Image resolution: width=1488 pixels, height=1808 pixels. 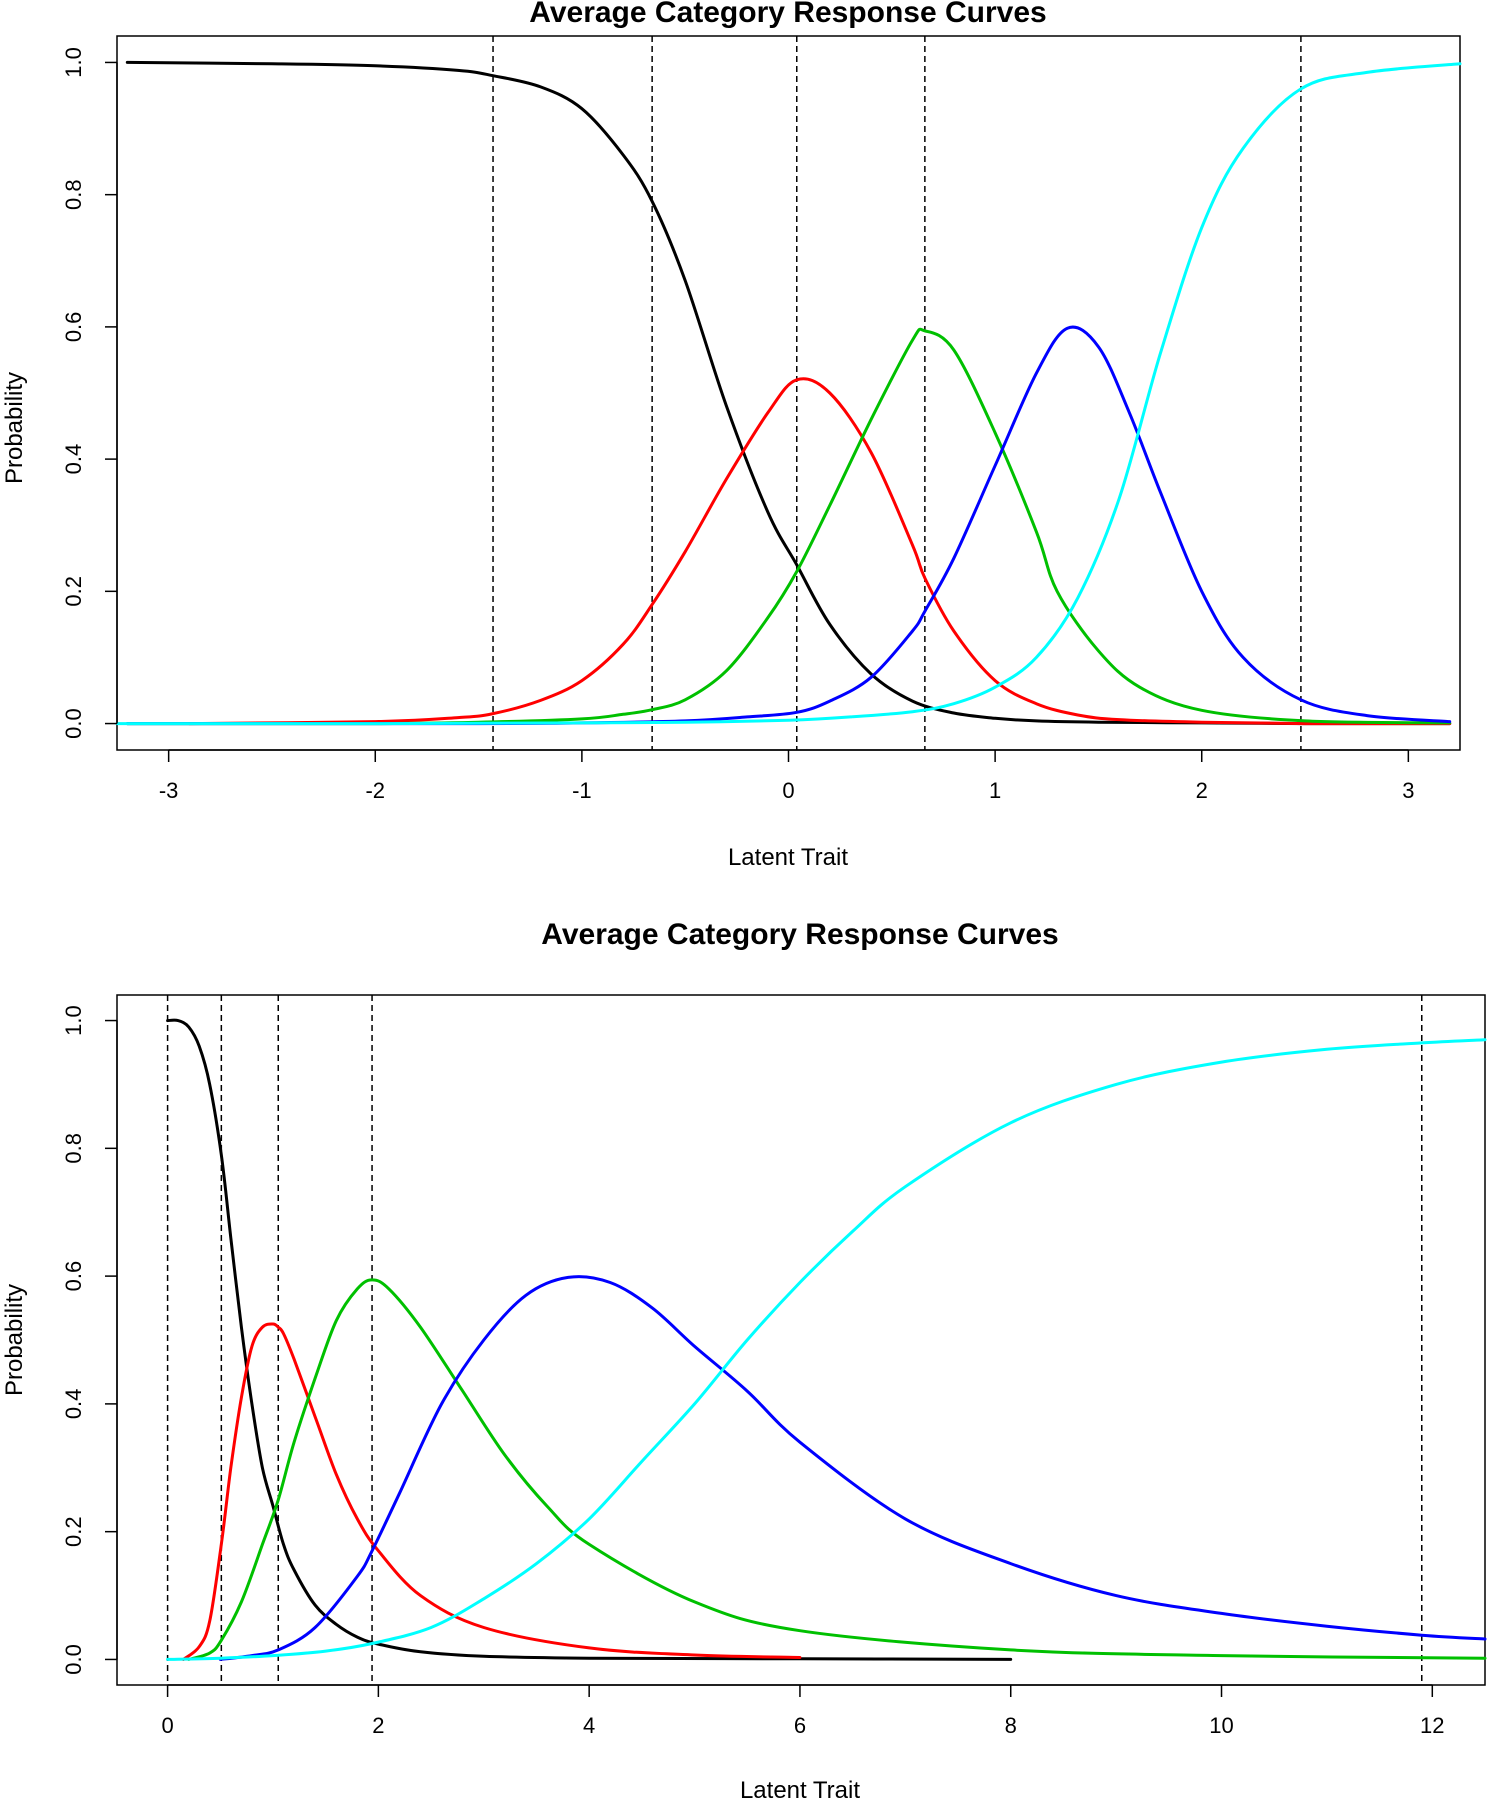 What do you see at coordinates (89, 393) in the screenshot?
I see `y-axis-1: 0.0 0.2 0.4 0.6 0.8 1.0` at bounding box center [89, 393].